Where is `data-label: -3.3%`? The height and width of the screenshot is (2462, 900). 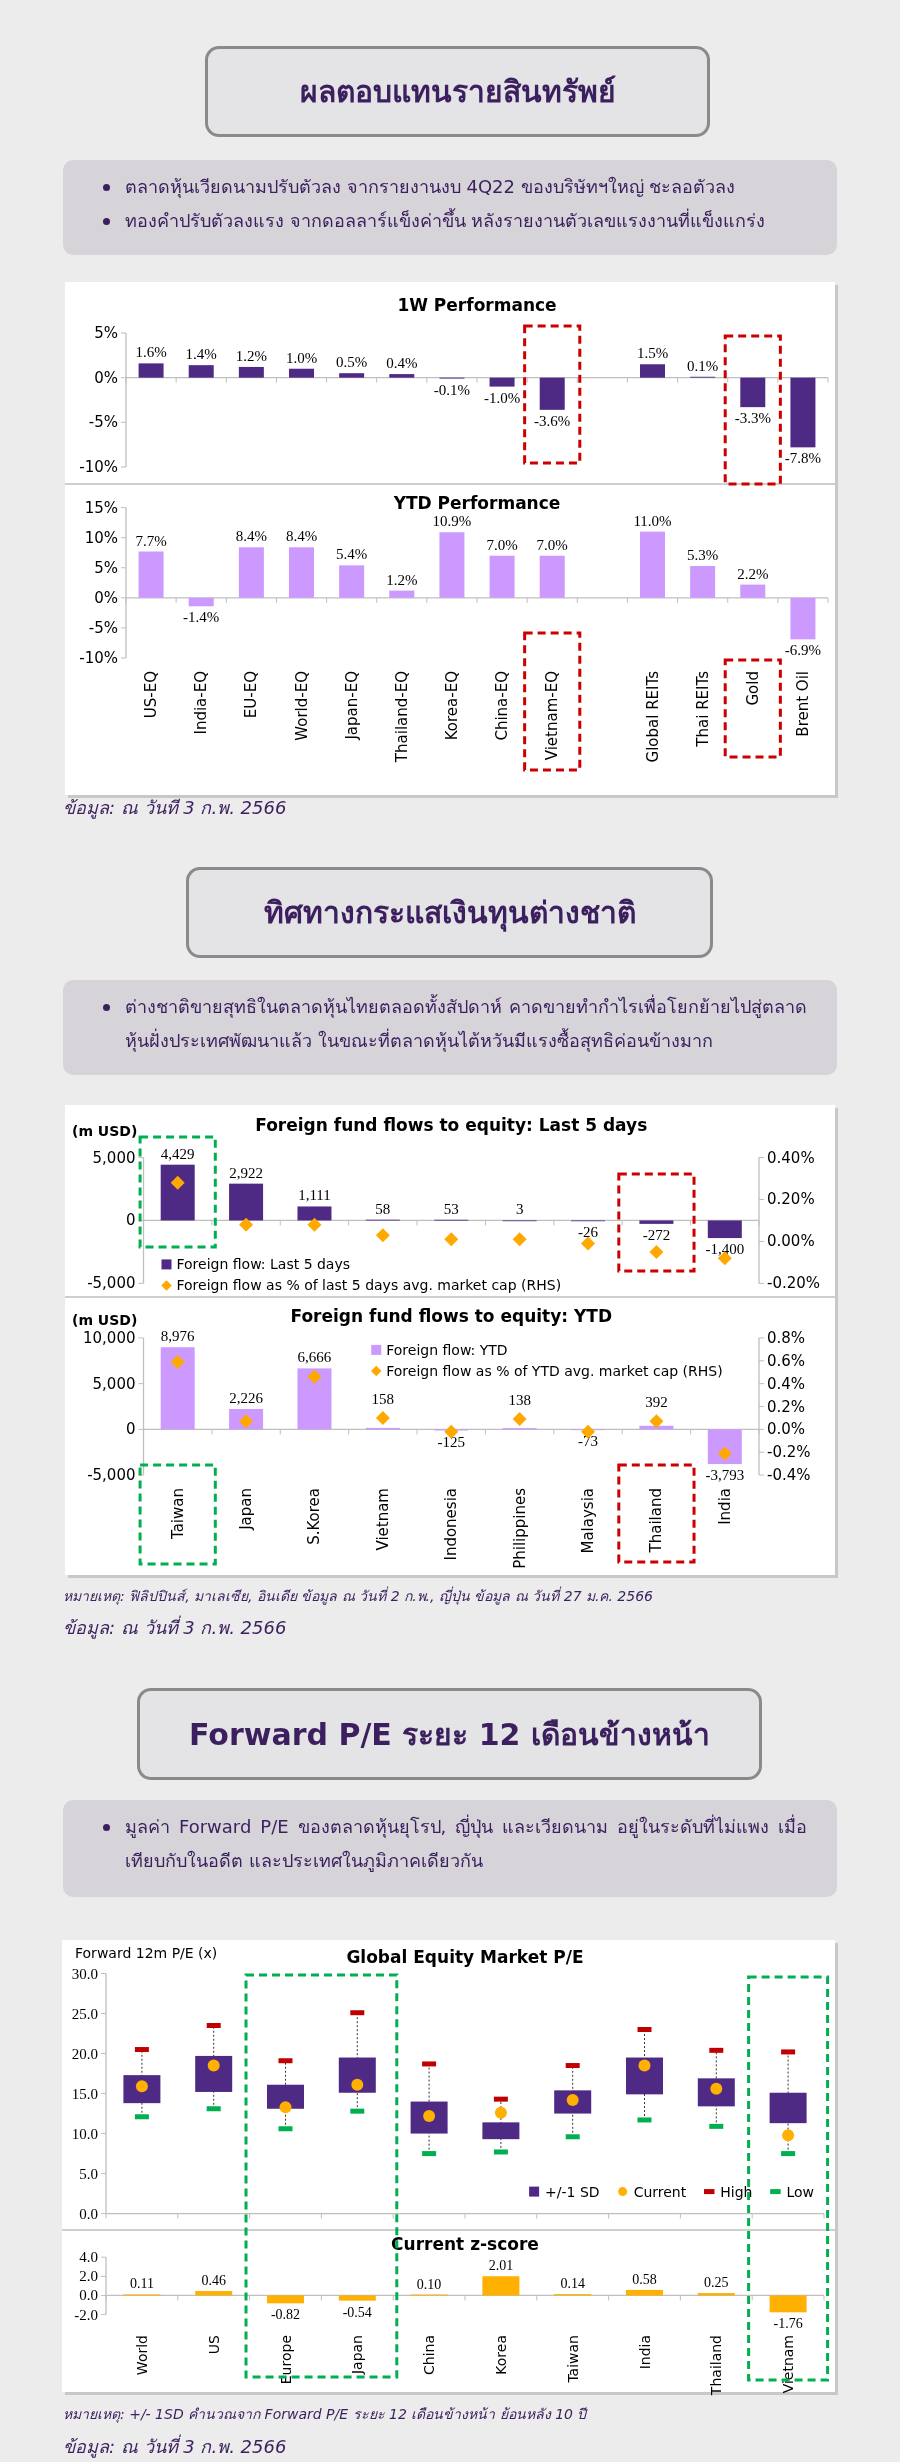
data-label: -3.3% is located at coordinates (752, 418).